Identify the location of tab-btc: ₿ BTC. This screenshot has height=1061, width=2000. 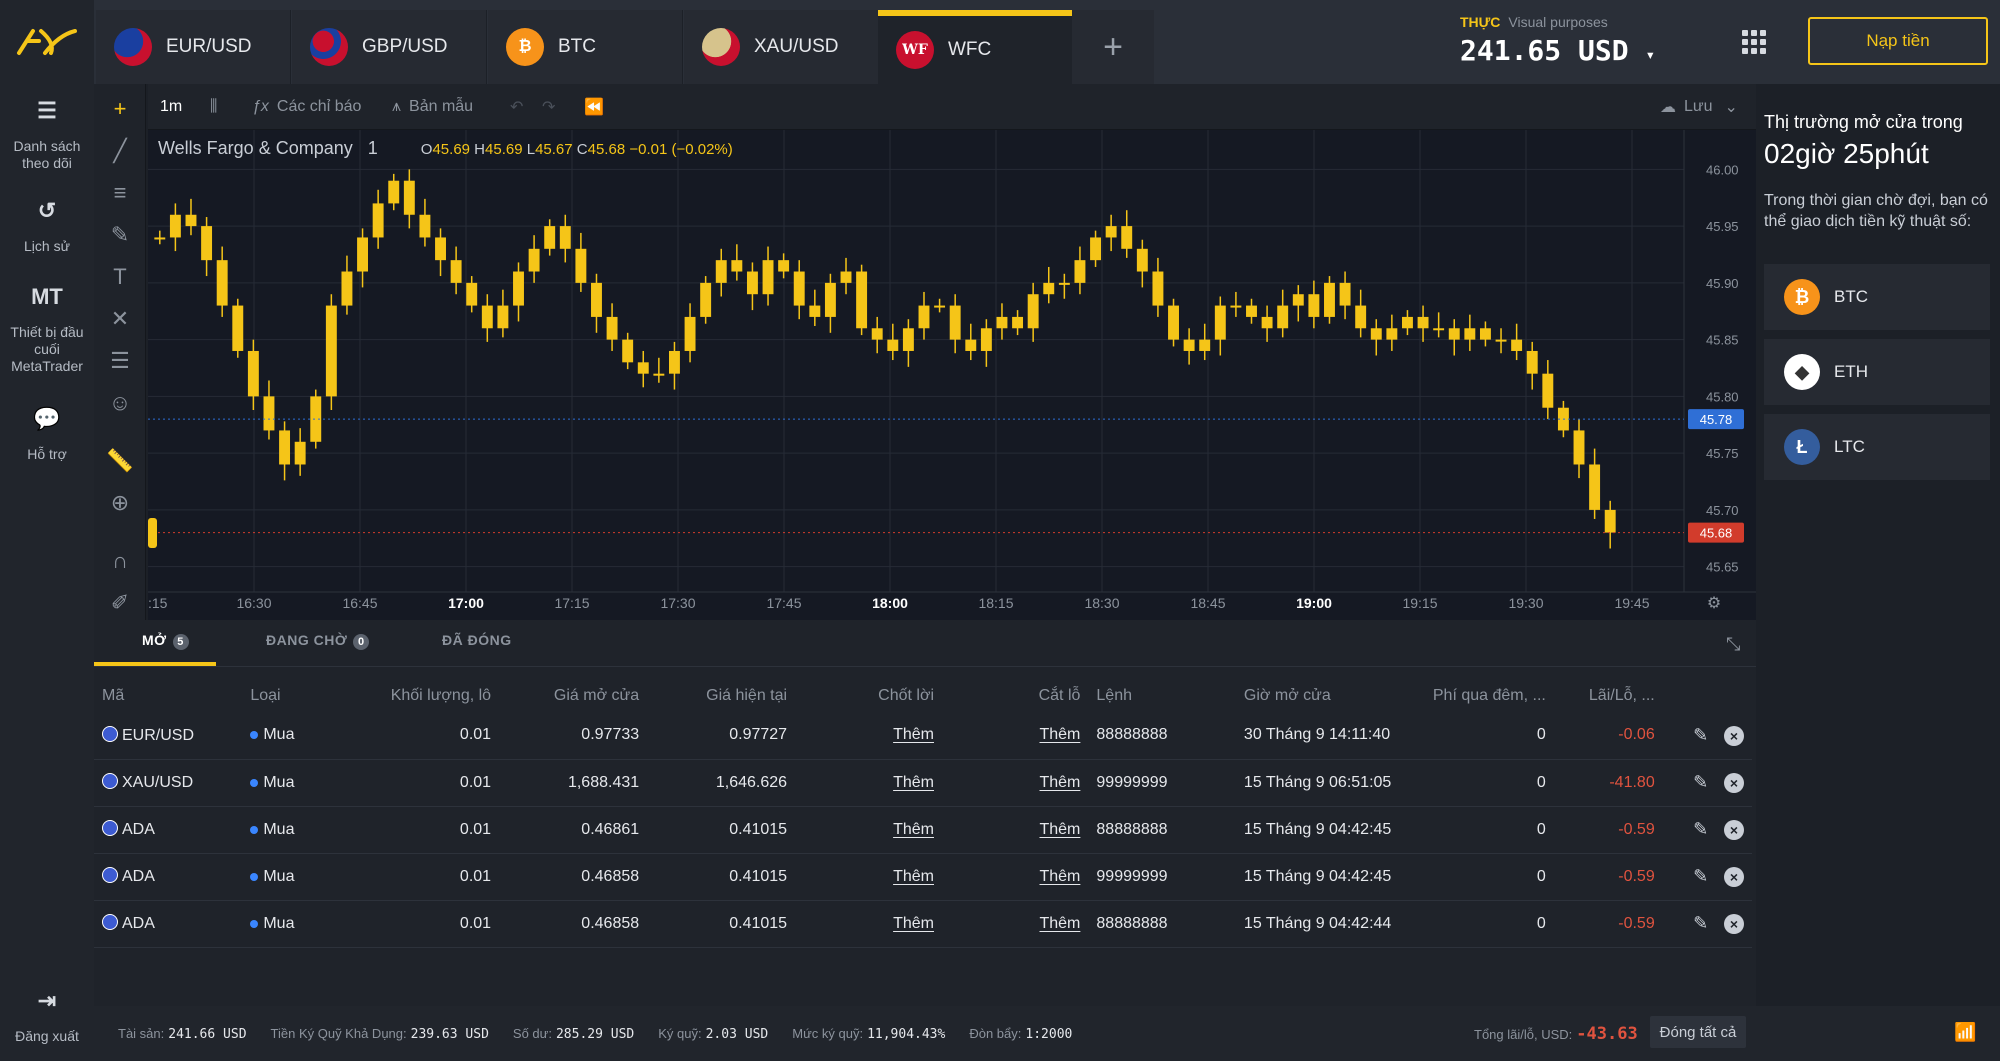
(585, 47).